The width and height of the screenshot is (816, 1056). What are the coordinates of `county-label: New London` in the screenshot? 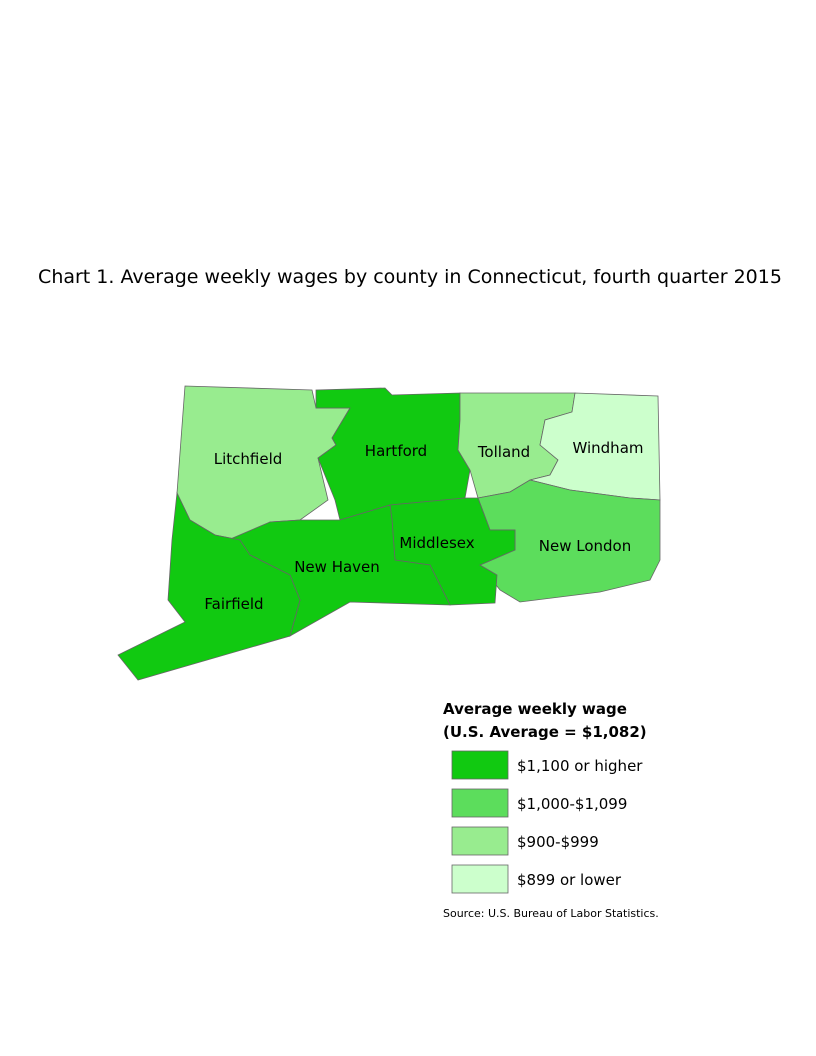 It's located at (585, 546).